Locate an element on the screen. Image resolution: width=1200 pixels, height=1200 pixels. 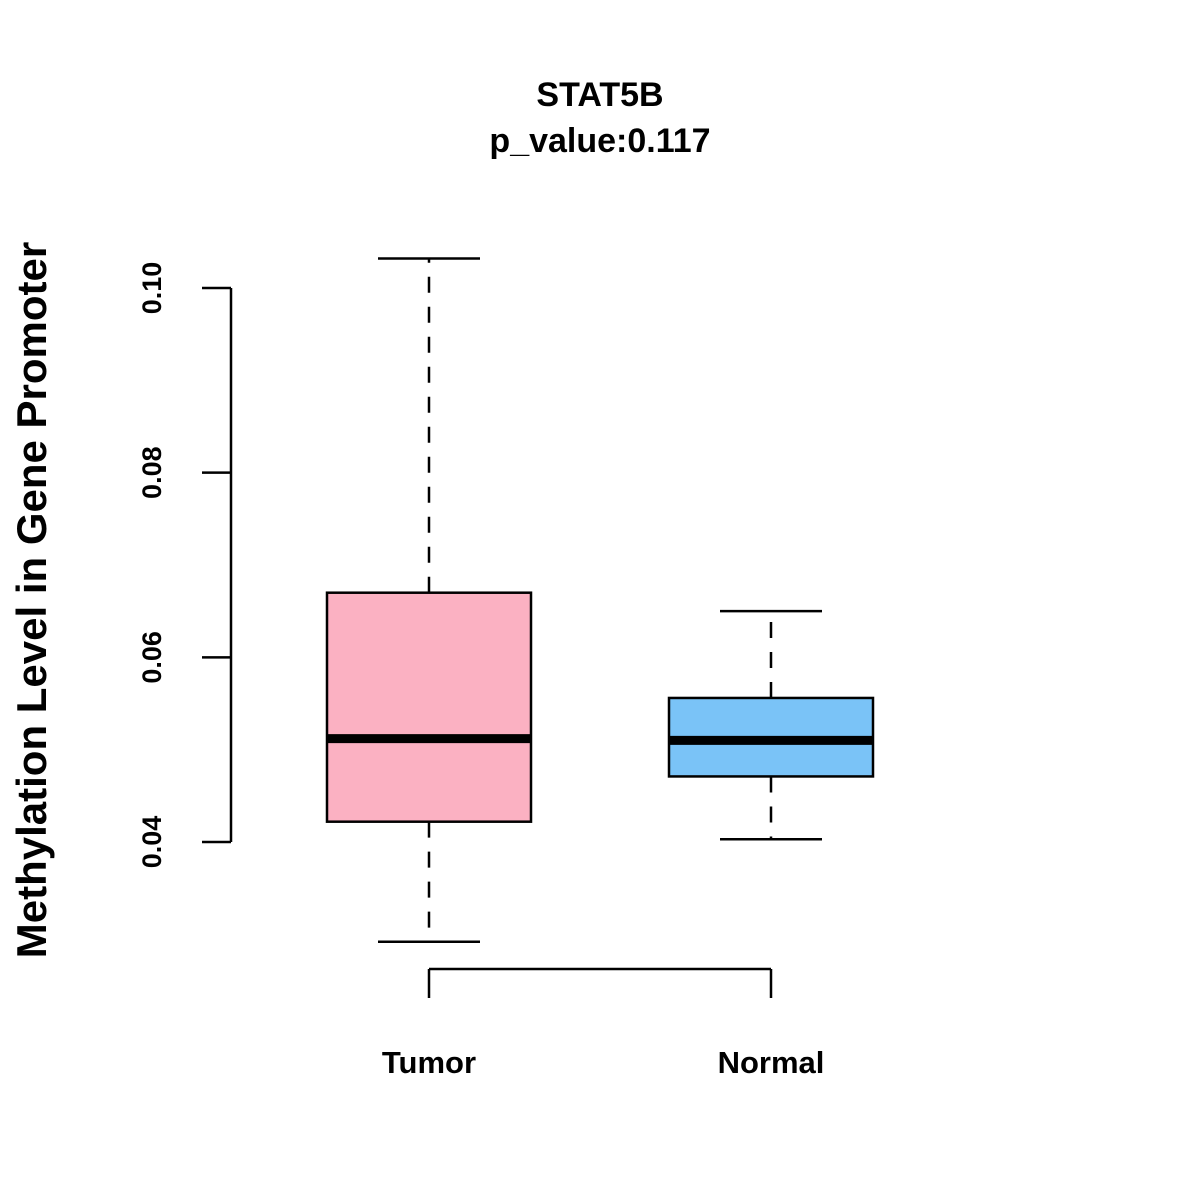
y-tick-label: 0.10 is located at coordinates (152, 288).